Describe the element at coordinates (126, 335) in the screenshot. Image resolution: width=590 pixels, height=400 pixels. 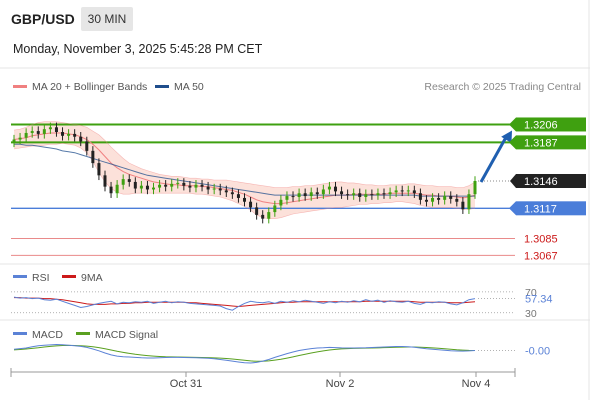
I see `macd-signal-legend-label: MACD Signal` at that location.